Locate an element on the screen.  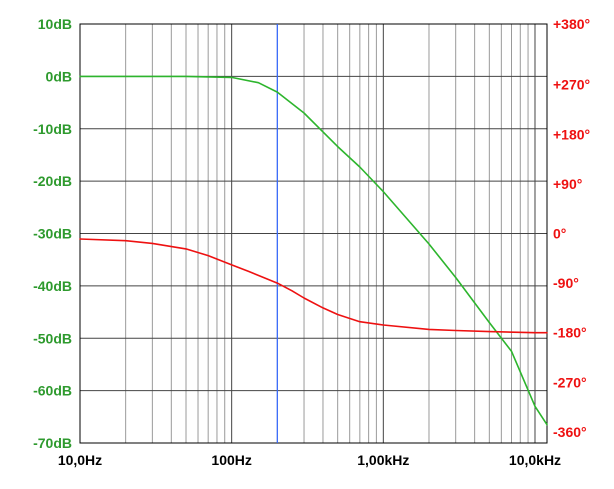
left-tick-label: -50dB is located at coordinates (52, 338).